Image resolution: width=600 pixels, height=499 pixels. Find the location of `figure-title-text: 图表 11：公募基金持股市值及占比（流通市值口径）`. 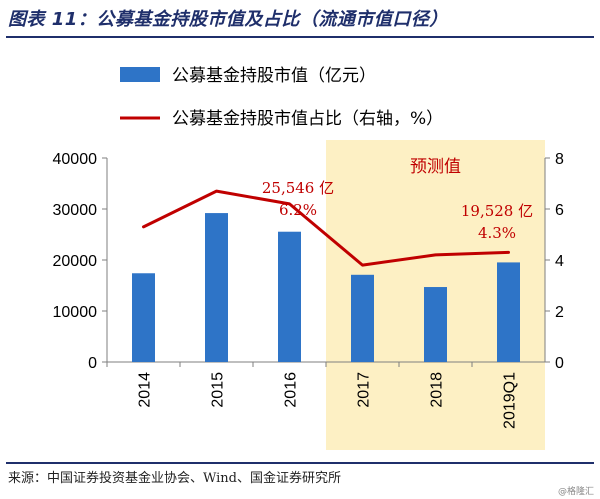

figure-title-text: 图表 11：公募基金持股市值及占比（流通市值口径） is located at coordinates (228, 19).